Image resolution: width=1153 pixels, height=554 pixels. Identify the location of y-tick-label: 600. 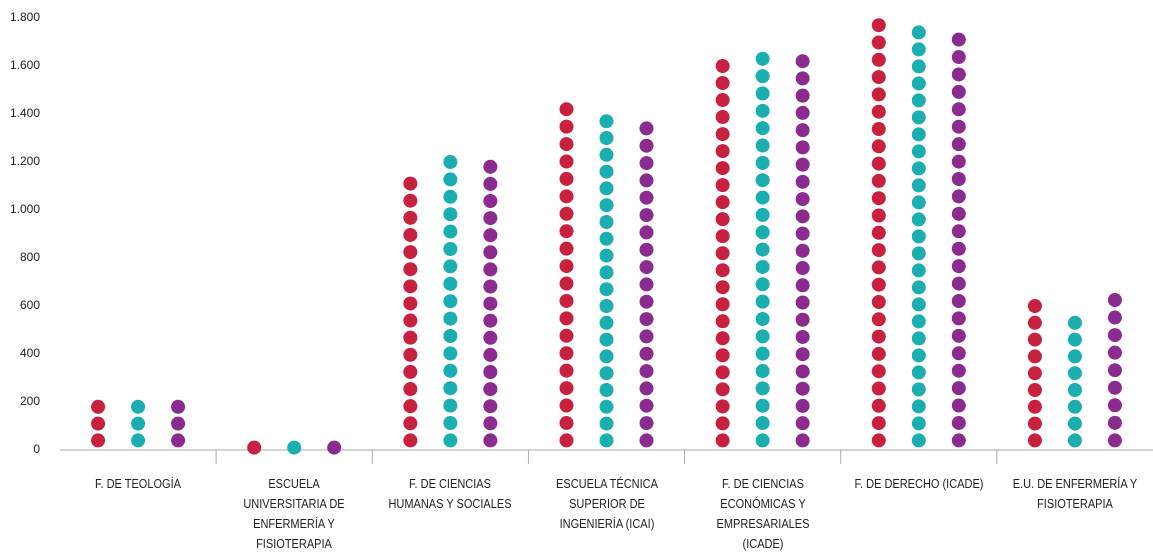
(30, 305).